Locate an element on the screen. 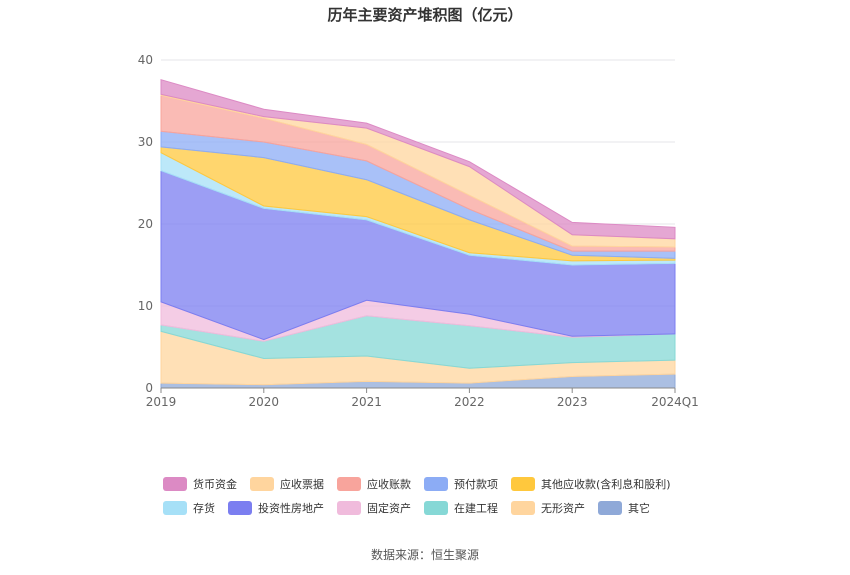 Image resolution: width=850 pixels, height=575 pixels. legend-row: 存货 投资性房地产 固定资产 在建工程 无形资产 其它 is located at coordinates (443, 508).